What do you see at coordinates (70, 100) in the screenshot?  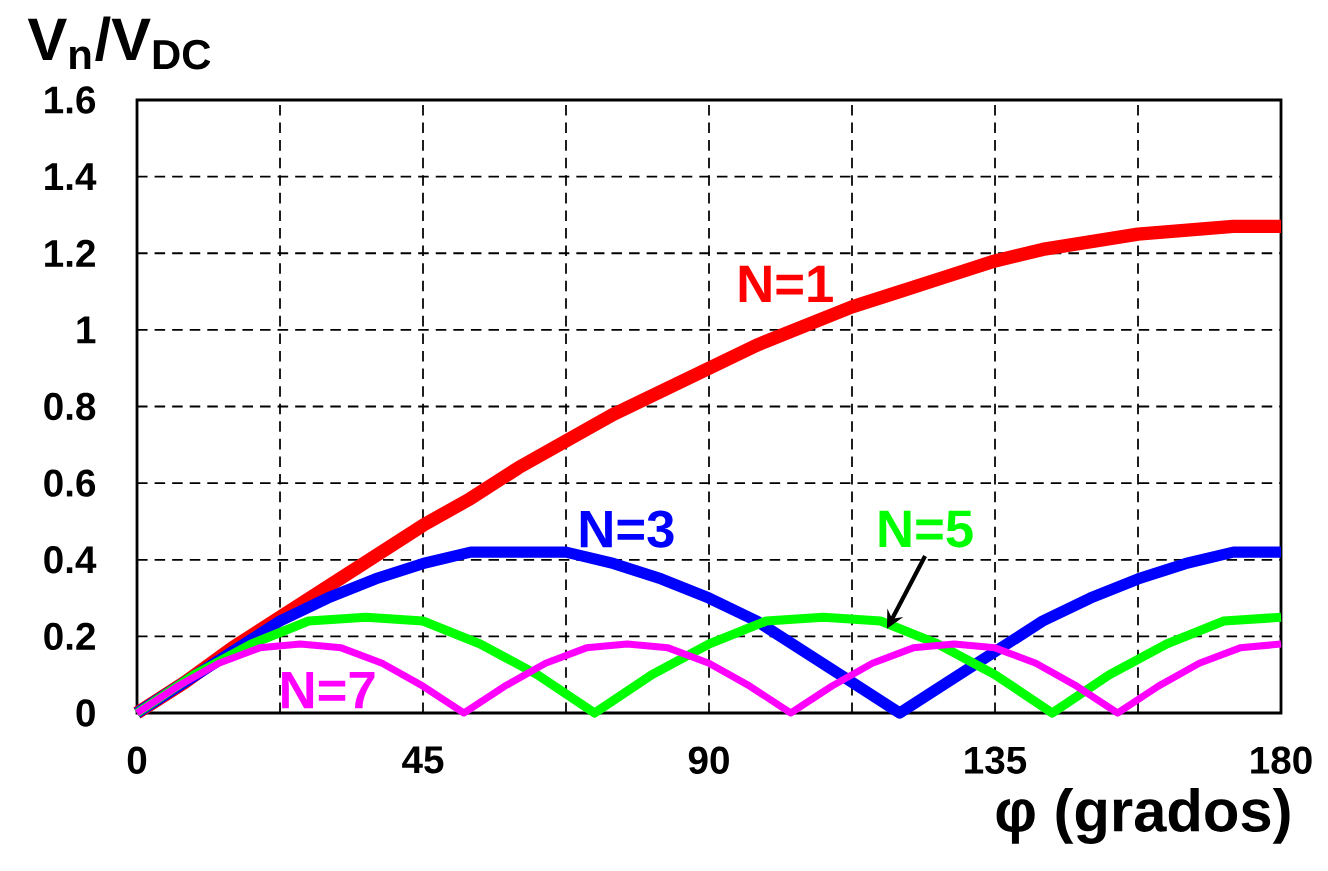 I see `y-tick-label: 1.6` at bounding box center [70, 100].